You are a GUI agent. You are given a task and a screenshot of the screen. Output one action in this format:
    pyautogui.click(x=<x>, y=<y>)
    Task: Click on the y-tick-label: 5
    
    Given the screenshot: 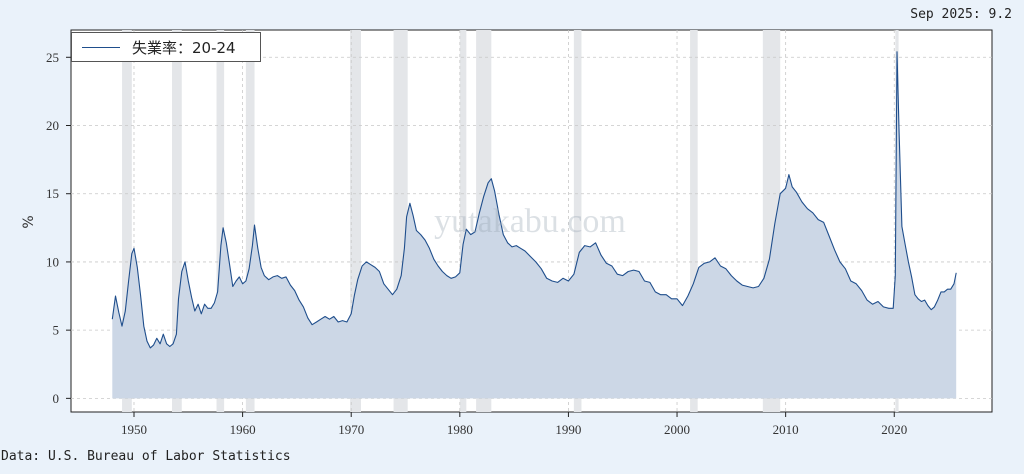 What is the action you would take?
    pyautogui.click(x=56, y=330)
    